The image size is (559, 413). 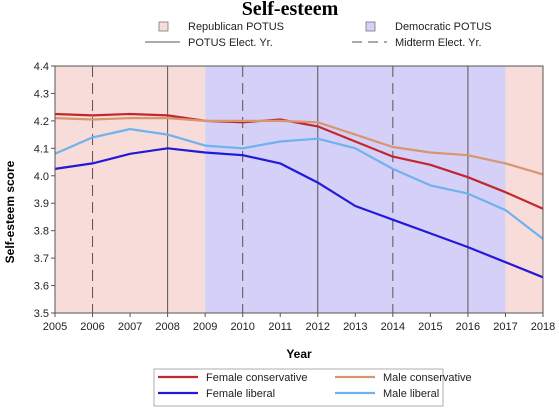 What do you see at coordinates (41, 94) in the screenshot?
I see `y-tick-label: 4.3` at bounding box center [41, 94].